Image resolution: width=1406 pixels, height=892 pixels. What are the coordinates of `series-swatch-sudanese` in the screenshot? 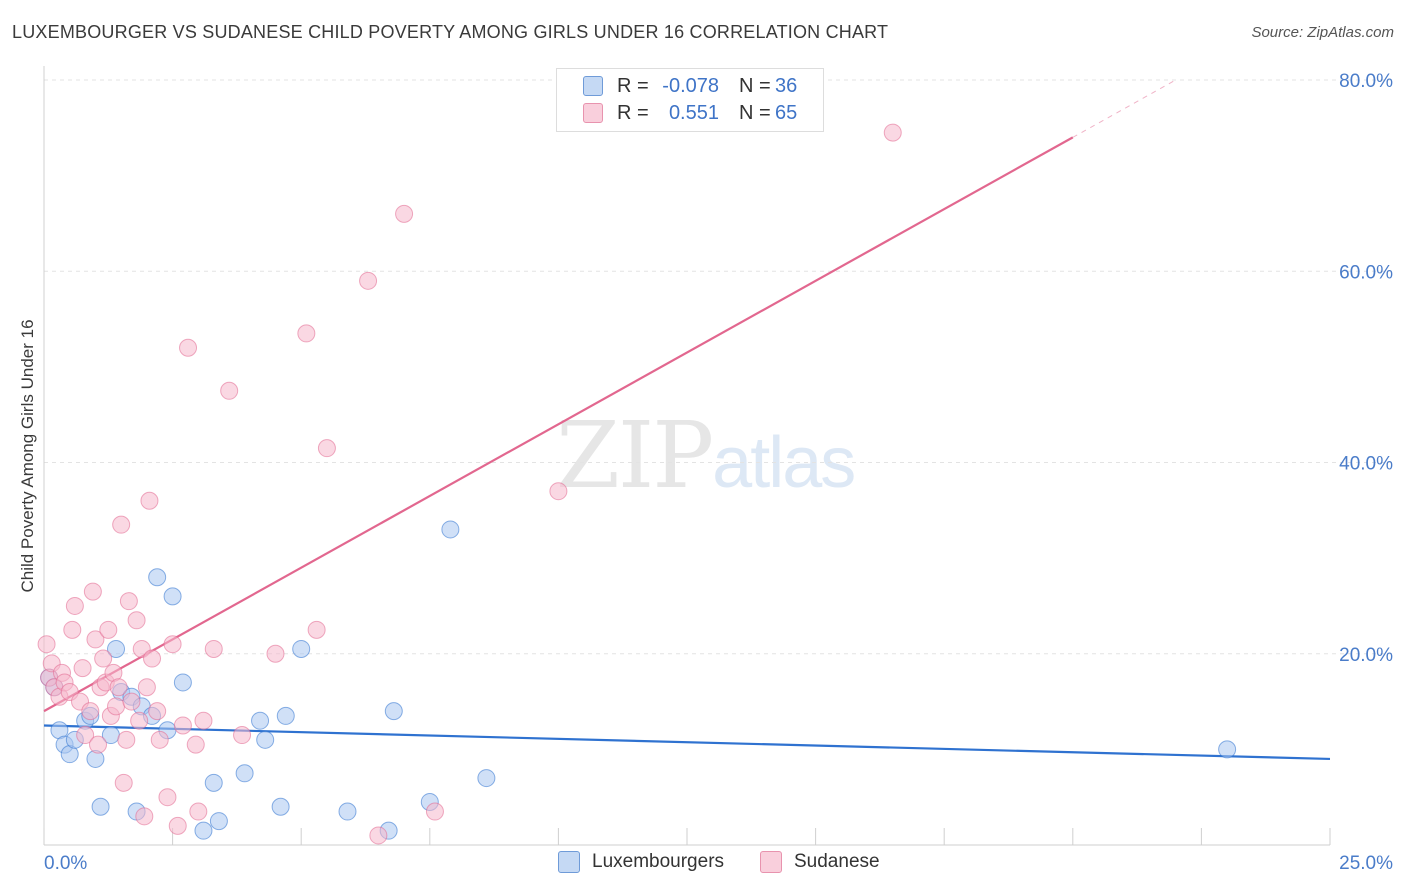 It's located at (771, 862).